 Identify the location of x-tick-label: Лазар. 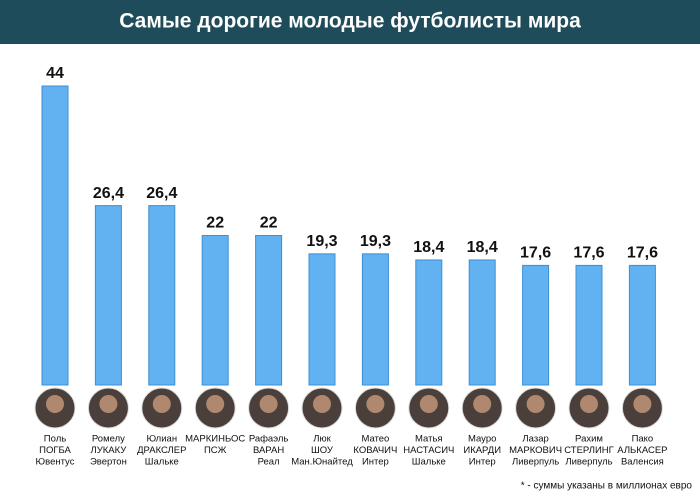
(535, 439).